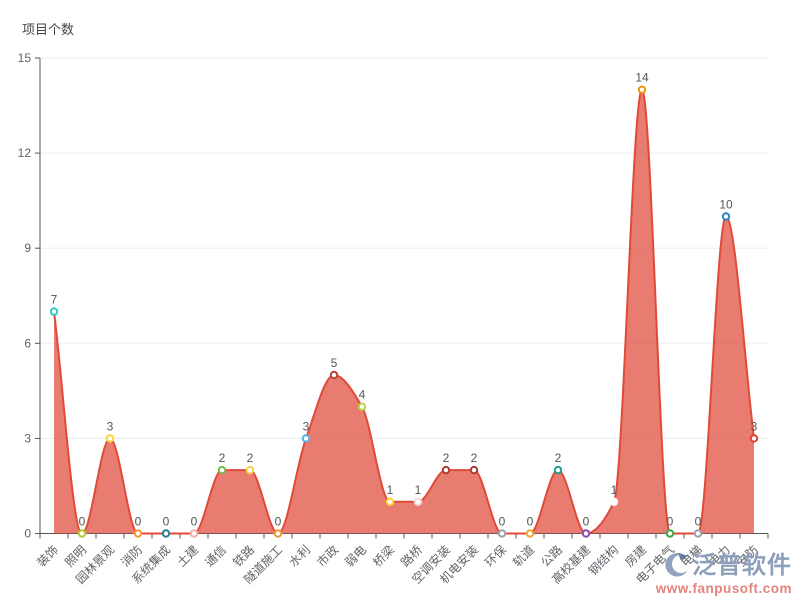 The image size is (800, 603). Describe the element at coordinates (215, 556) in the screenshot. I see `x-axis-label: 通信` at that location.